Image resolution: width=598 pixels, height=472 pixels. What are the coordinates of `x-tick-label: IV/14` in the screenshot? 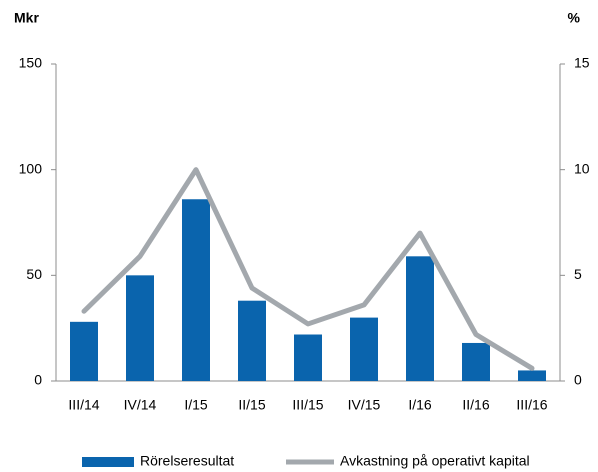 It's located at (140, 405).